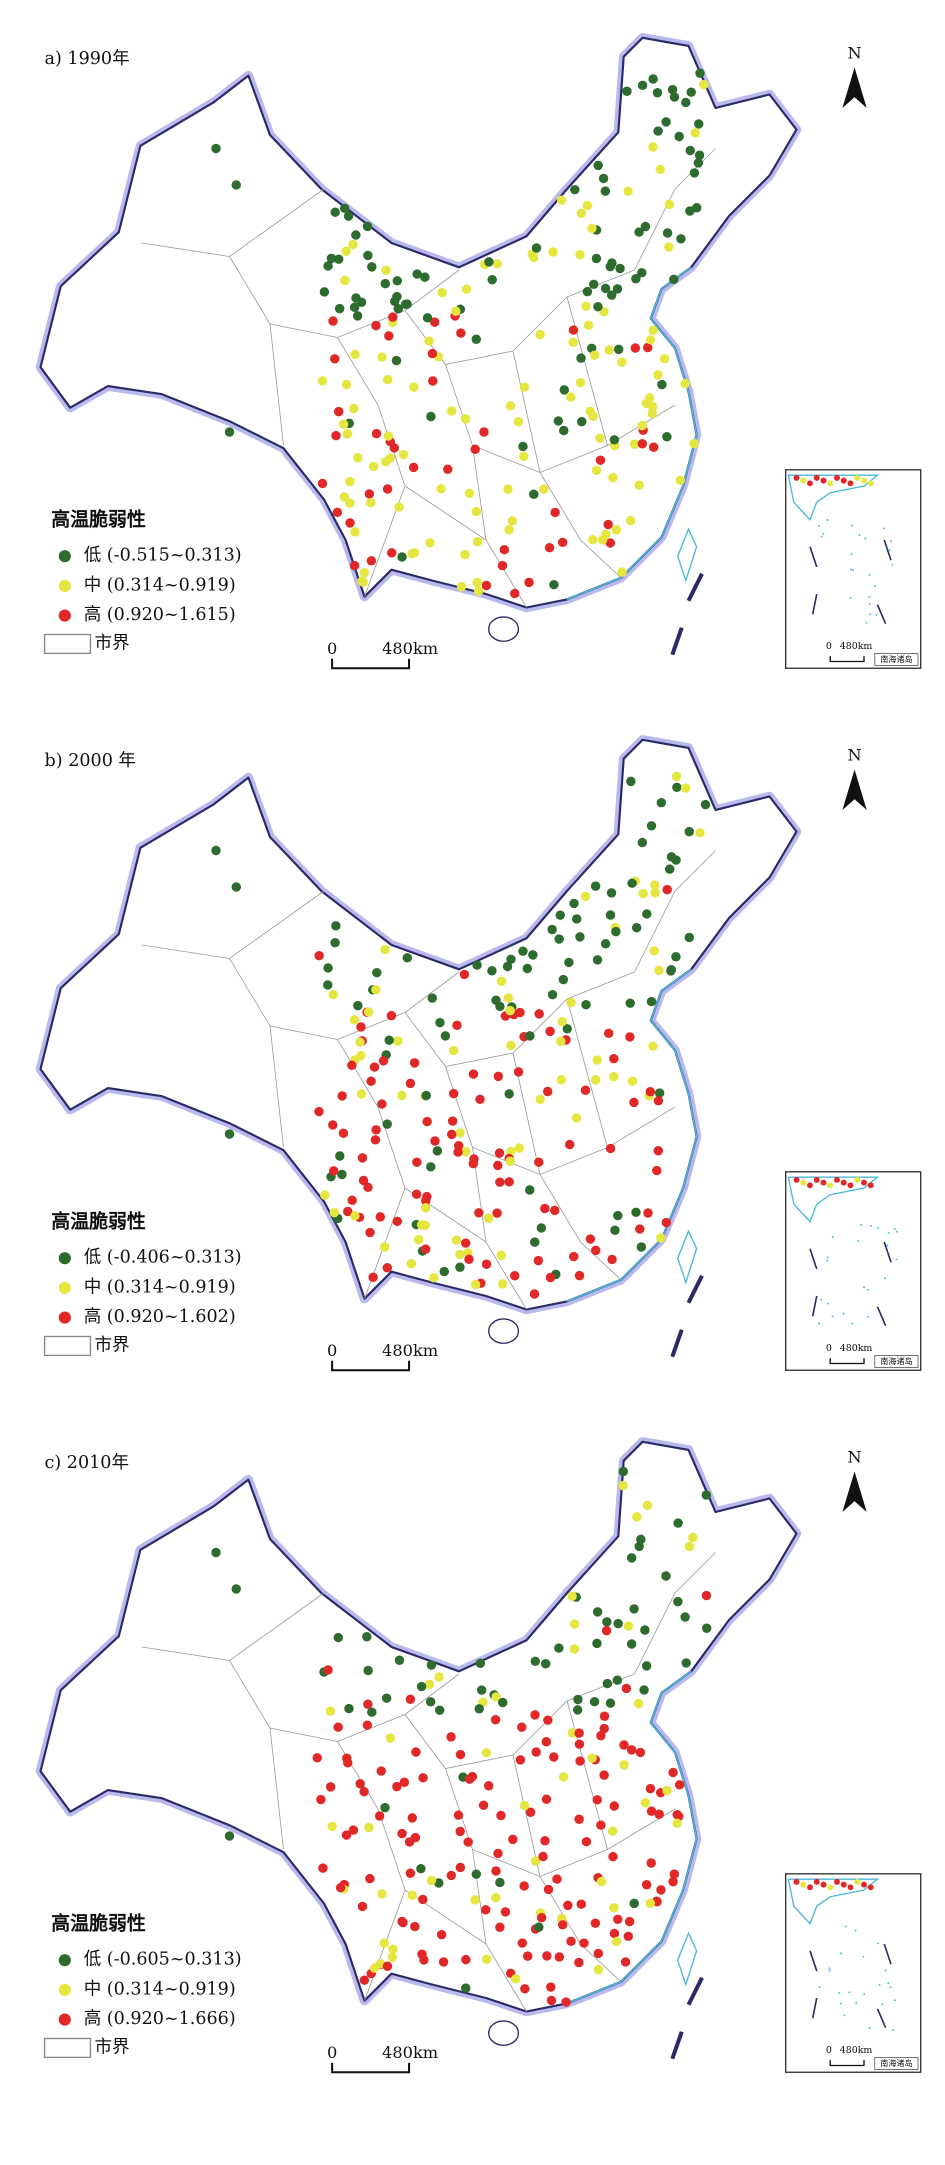 This screenshot has width=945, height=2165. Describe the element at coordinates (90, 761) in the screenshot. I see `panel-title: b) 2000 年` at that location.